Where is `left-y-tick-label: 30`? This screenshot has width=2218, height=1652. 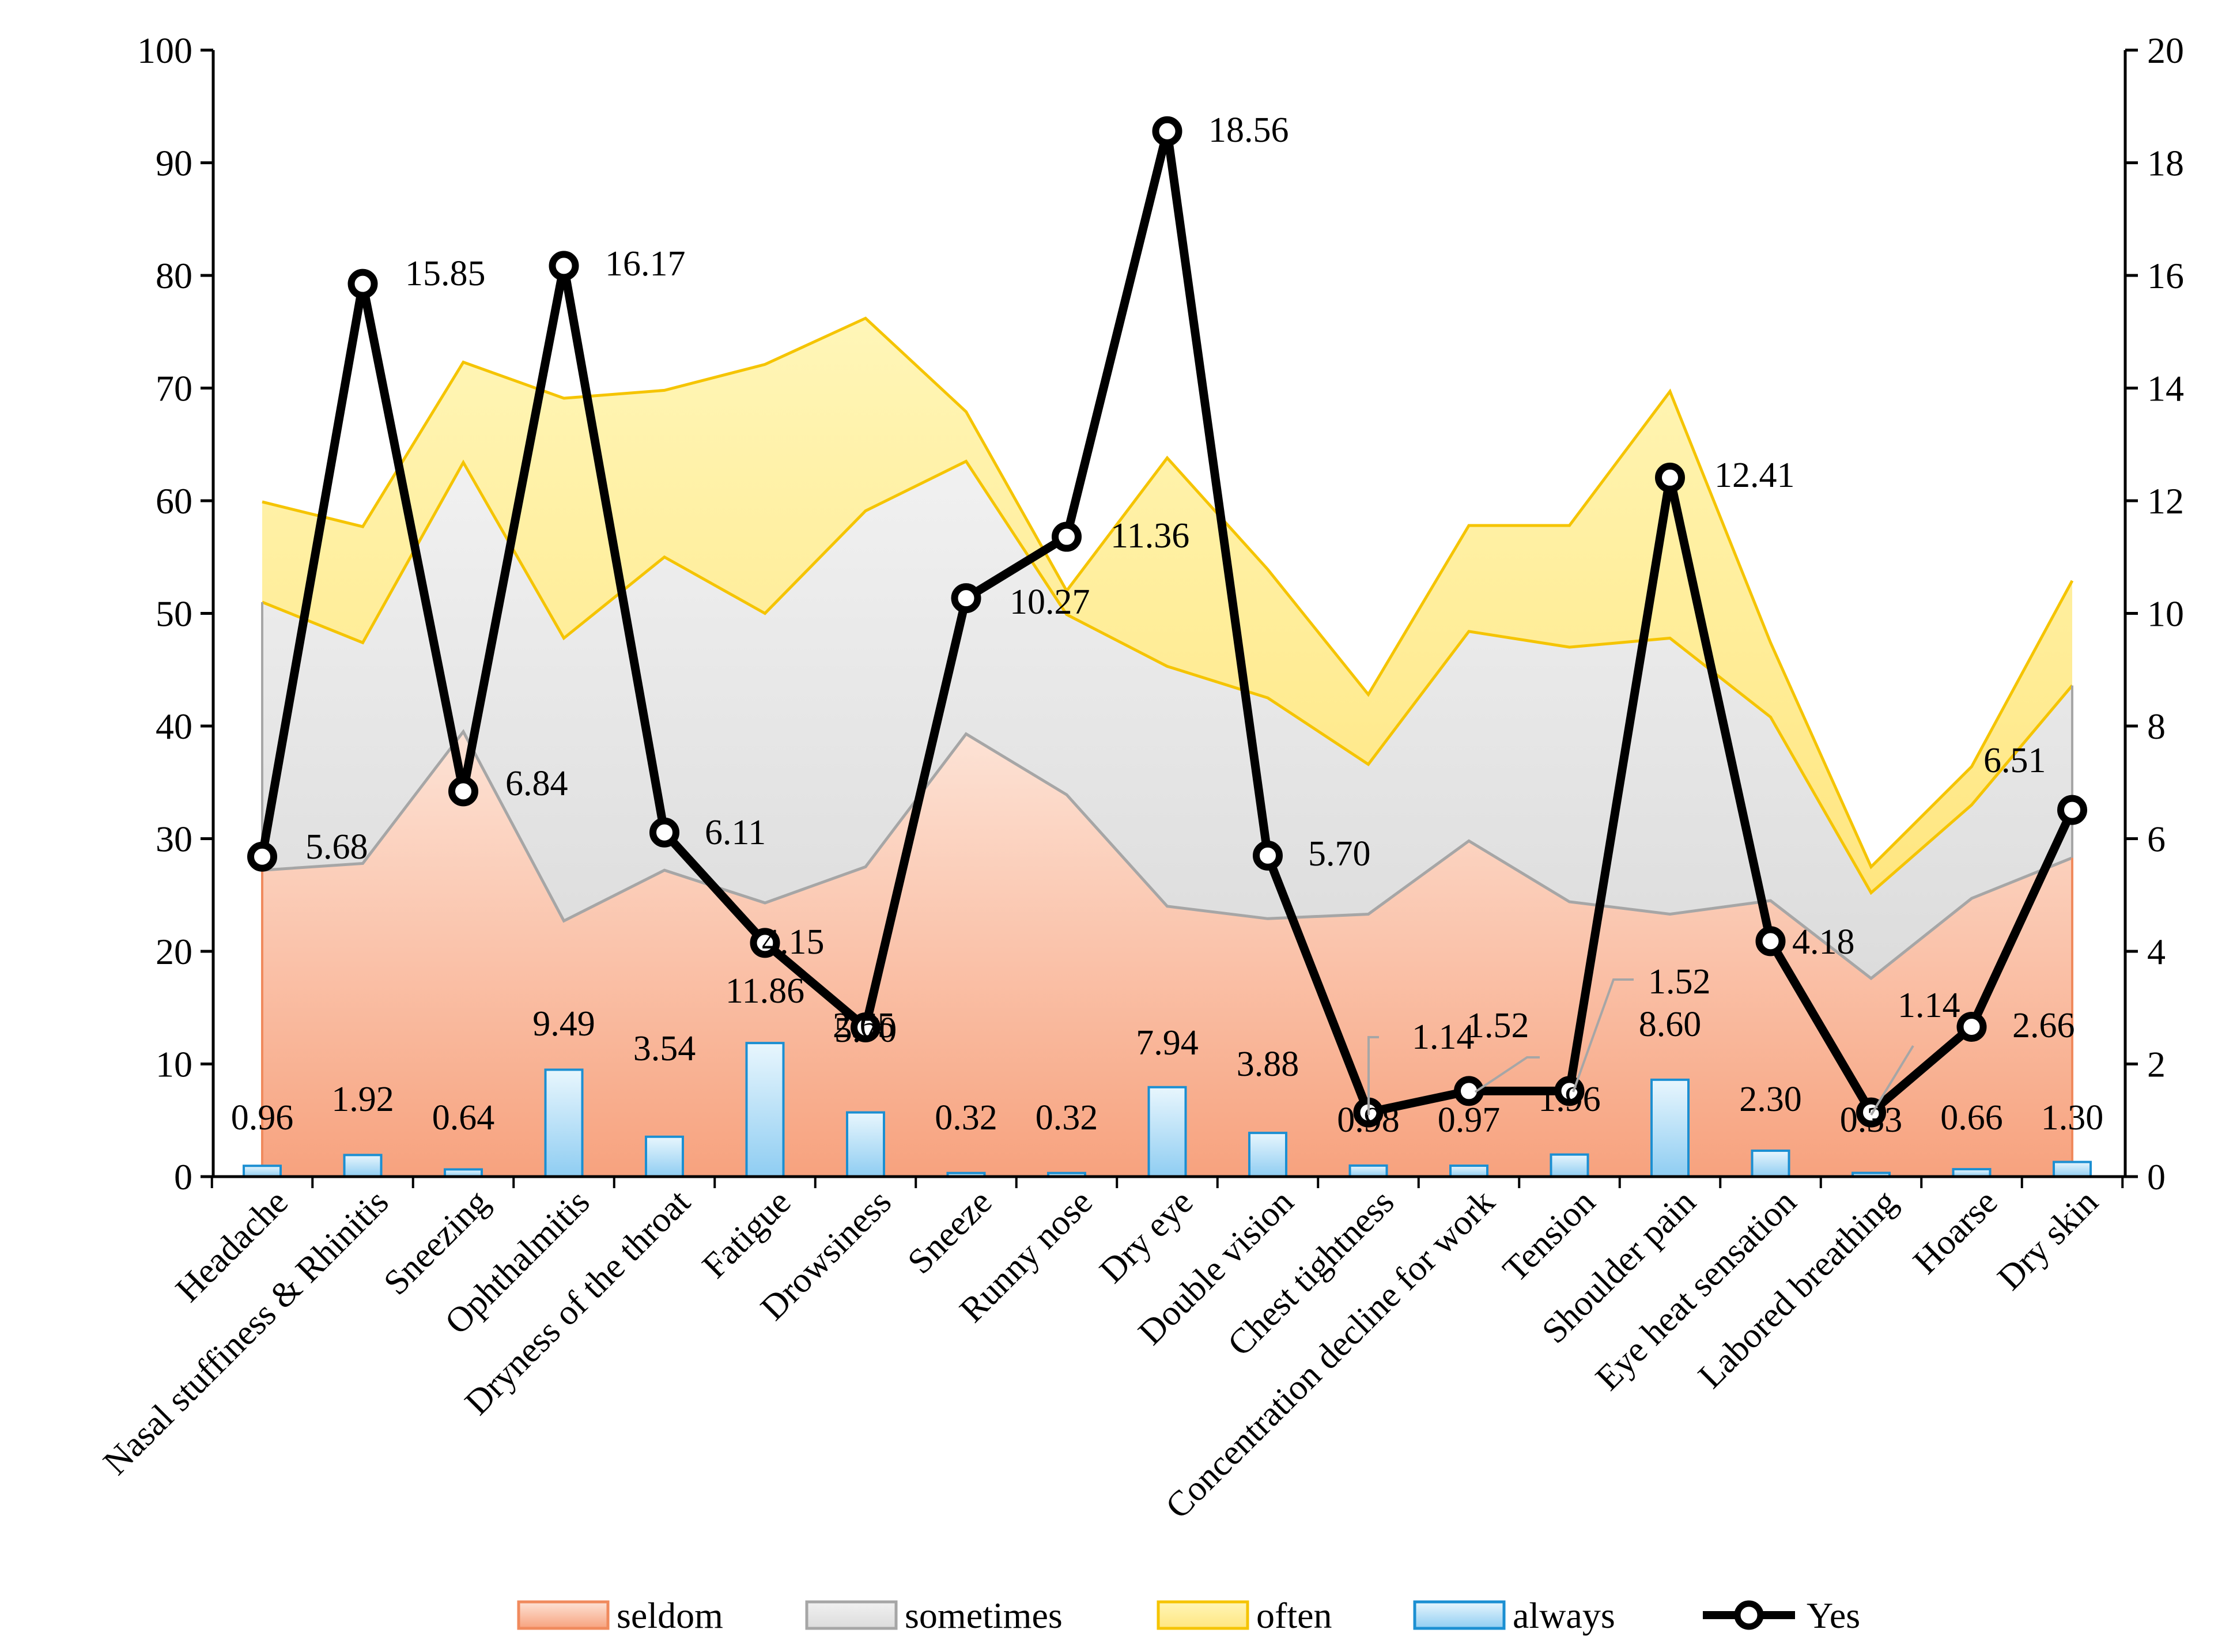 left-y-tick-label: 30 is located at coordinates (174, 839).